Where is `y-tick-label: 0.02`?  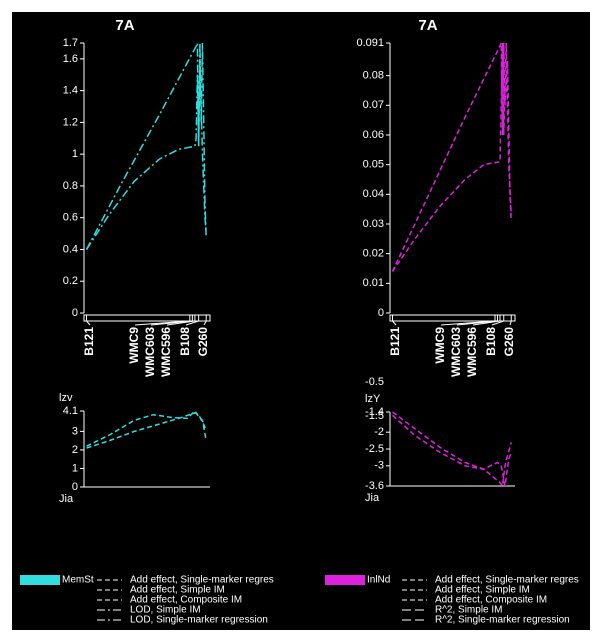 y-tick-label: 0.02 is located at coordinates (373, 254).